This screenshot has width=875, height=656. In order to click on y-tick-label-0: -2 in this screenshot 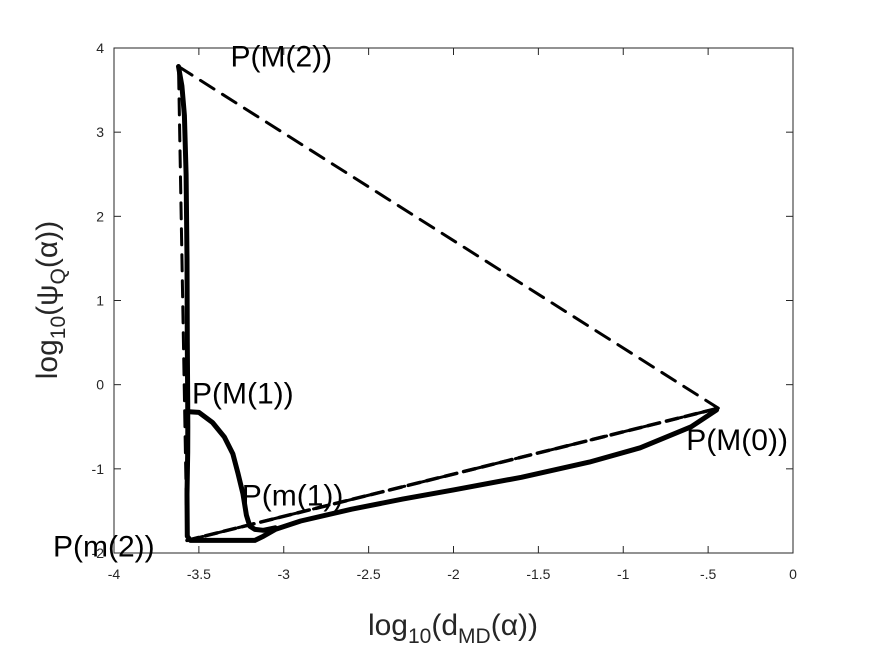, I will do `click(98, 553)`.